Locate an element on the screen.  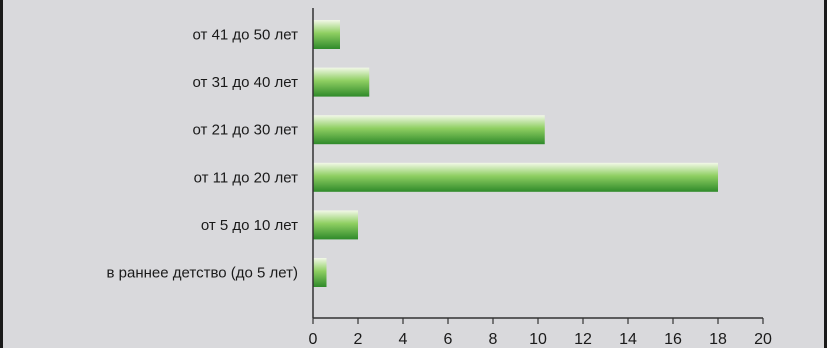
scan-edge-right is located at coordinates (825, 174).